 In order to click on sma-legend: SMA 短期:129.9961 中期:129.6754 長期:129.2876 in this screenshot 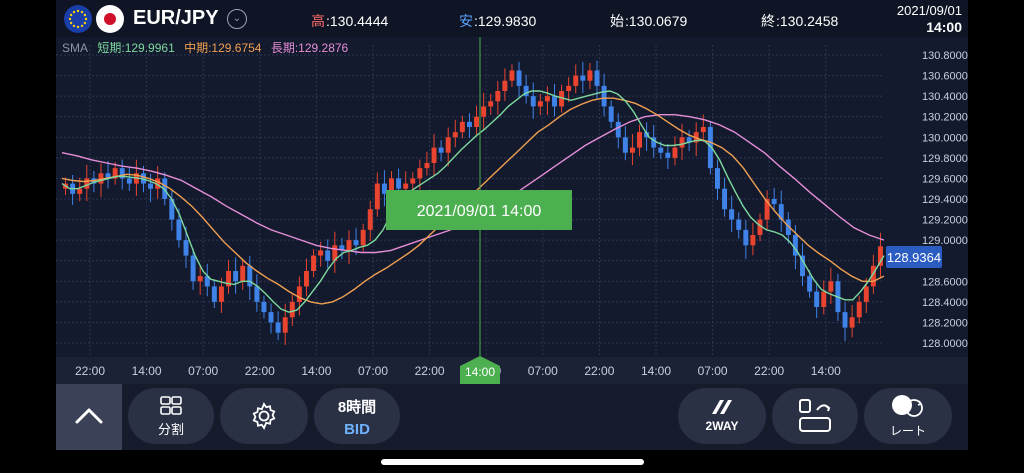, I will do `click(208, 47)`.